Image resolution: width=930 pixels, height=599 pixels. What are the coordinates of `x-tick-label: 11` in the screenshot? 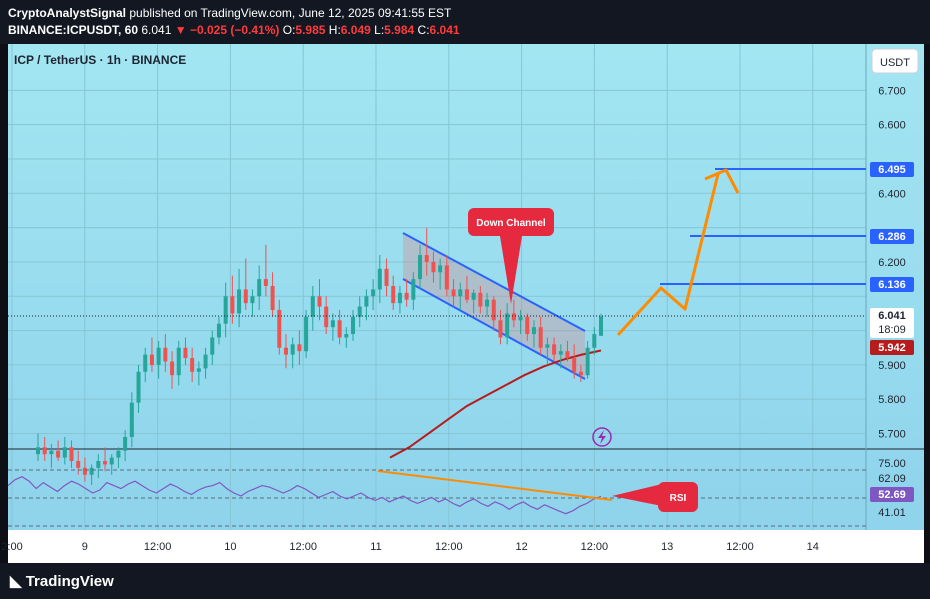 It's located at (375, 547).